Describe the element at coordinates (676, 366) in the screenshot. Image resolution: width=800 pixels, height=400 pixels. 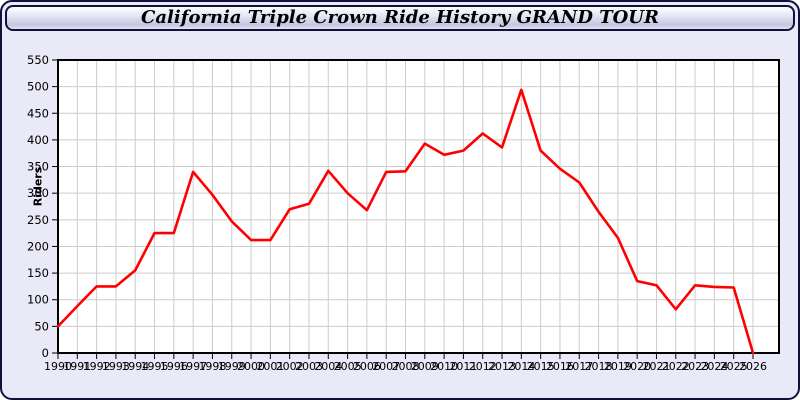
I see `x-tick-label: 2022` at that location.